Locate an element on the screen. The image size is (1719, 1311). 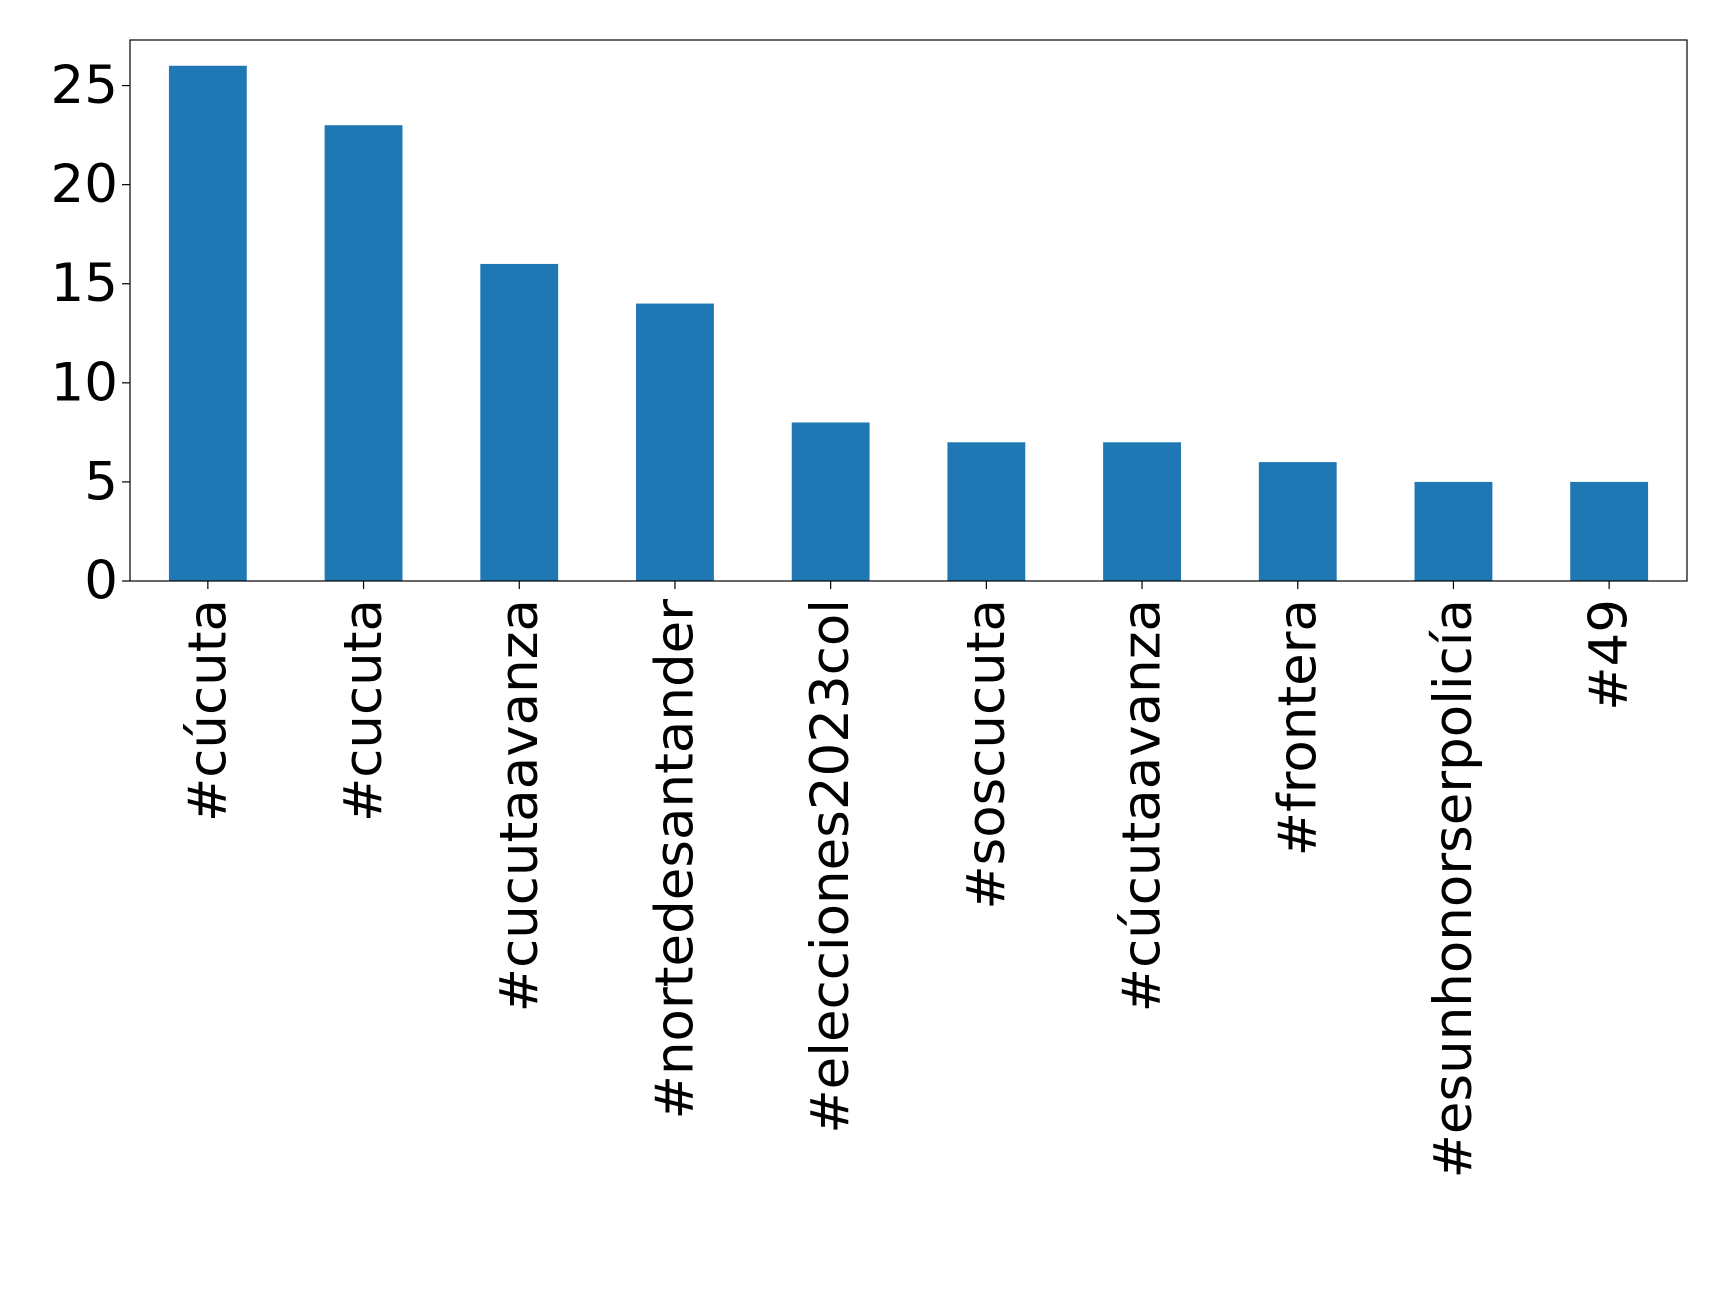
y-tick-label: 25 is located at coordinates (84, 85).